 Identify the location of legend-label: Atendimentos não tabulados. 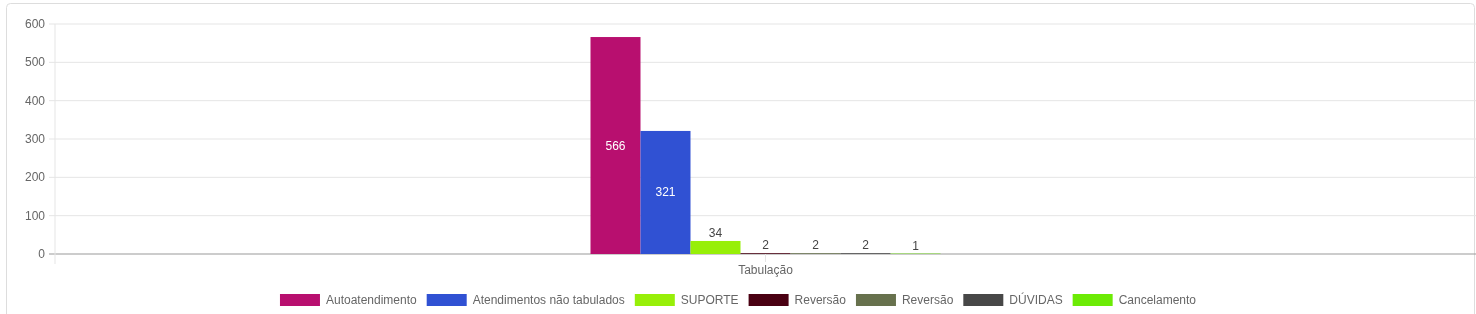
(548, 300).